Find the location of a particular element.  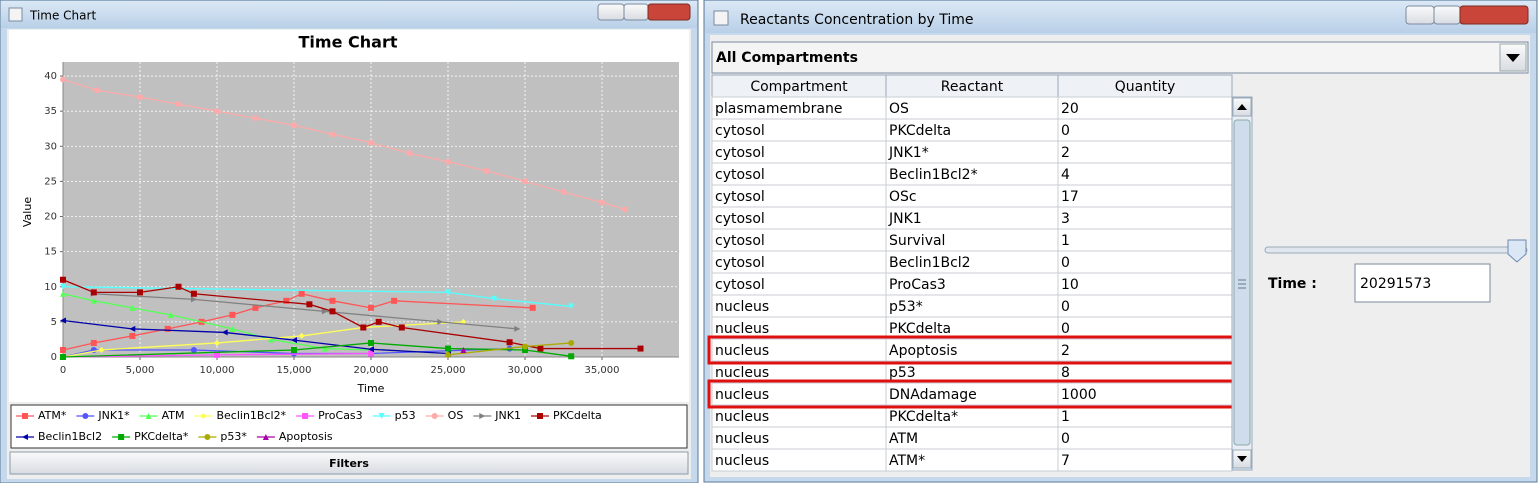

table-cell-text: p53* is located at coordinates (906, 307).